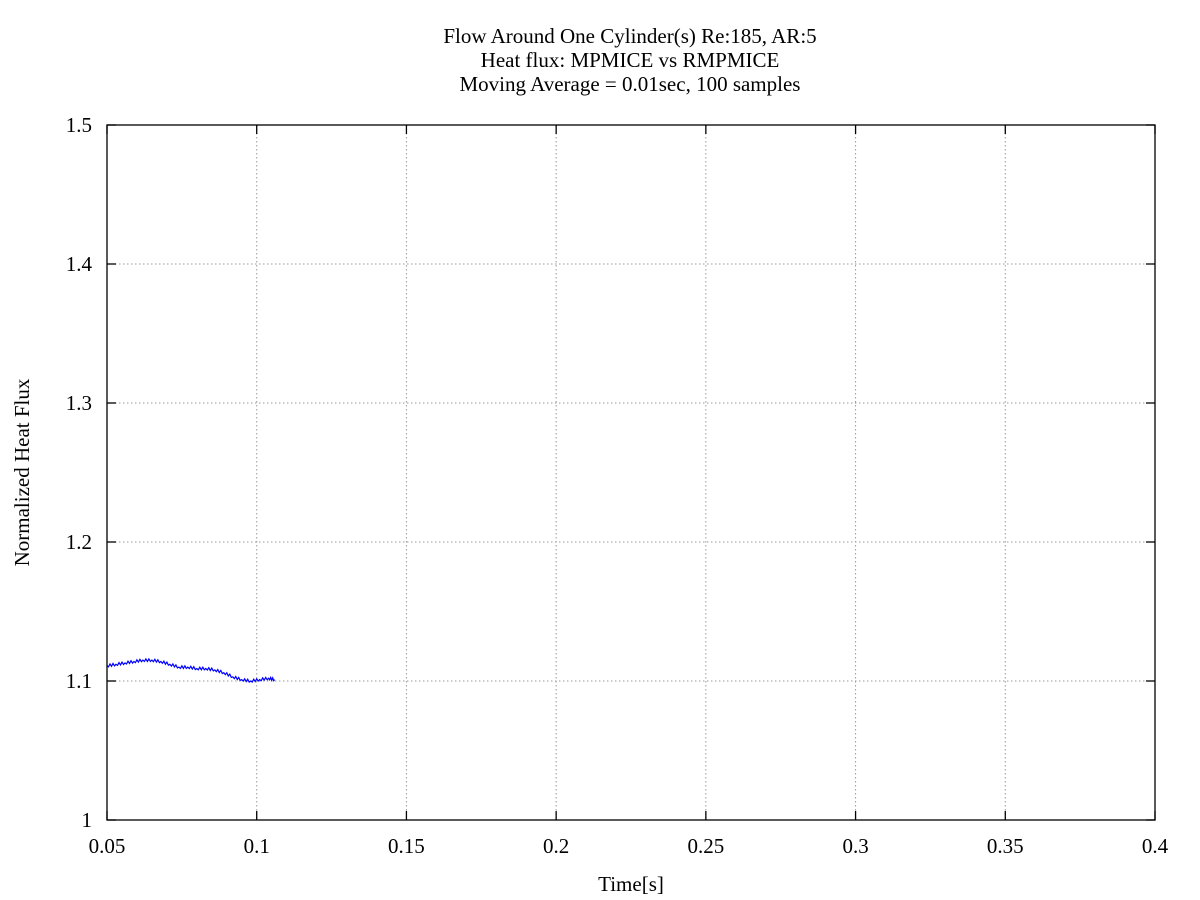 This screenshot has height=900, width=1200. Describe the element at coordinates (79, 542) in the screenshot. I see `y-tick-label: 1.2` at that location.